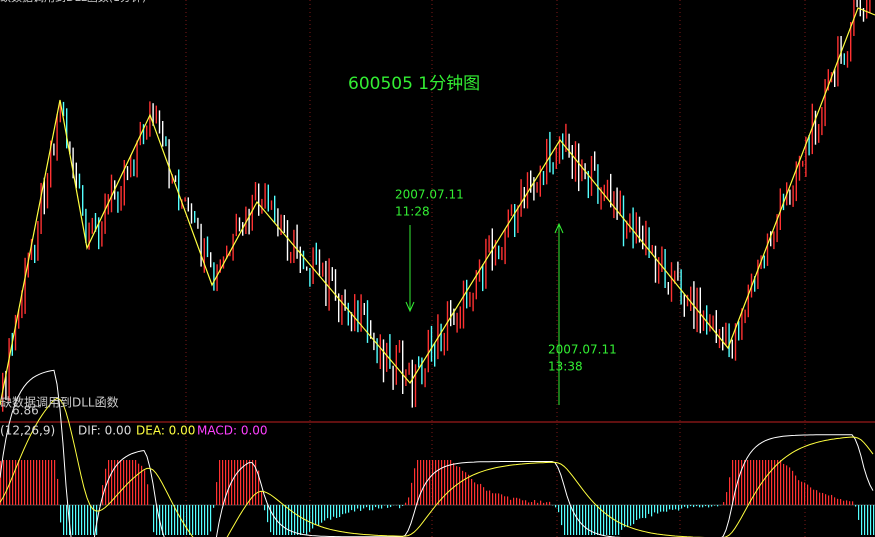 The width and height of the screenshot is (875, 537). I want to click on annotation-time: 11:28, so click(412, 212).